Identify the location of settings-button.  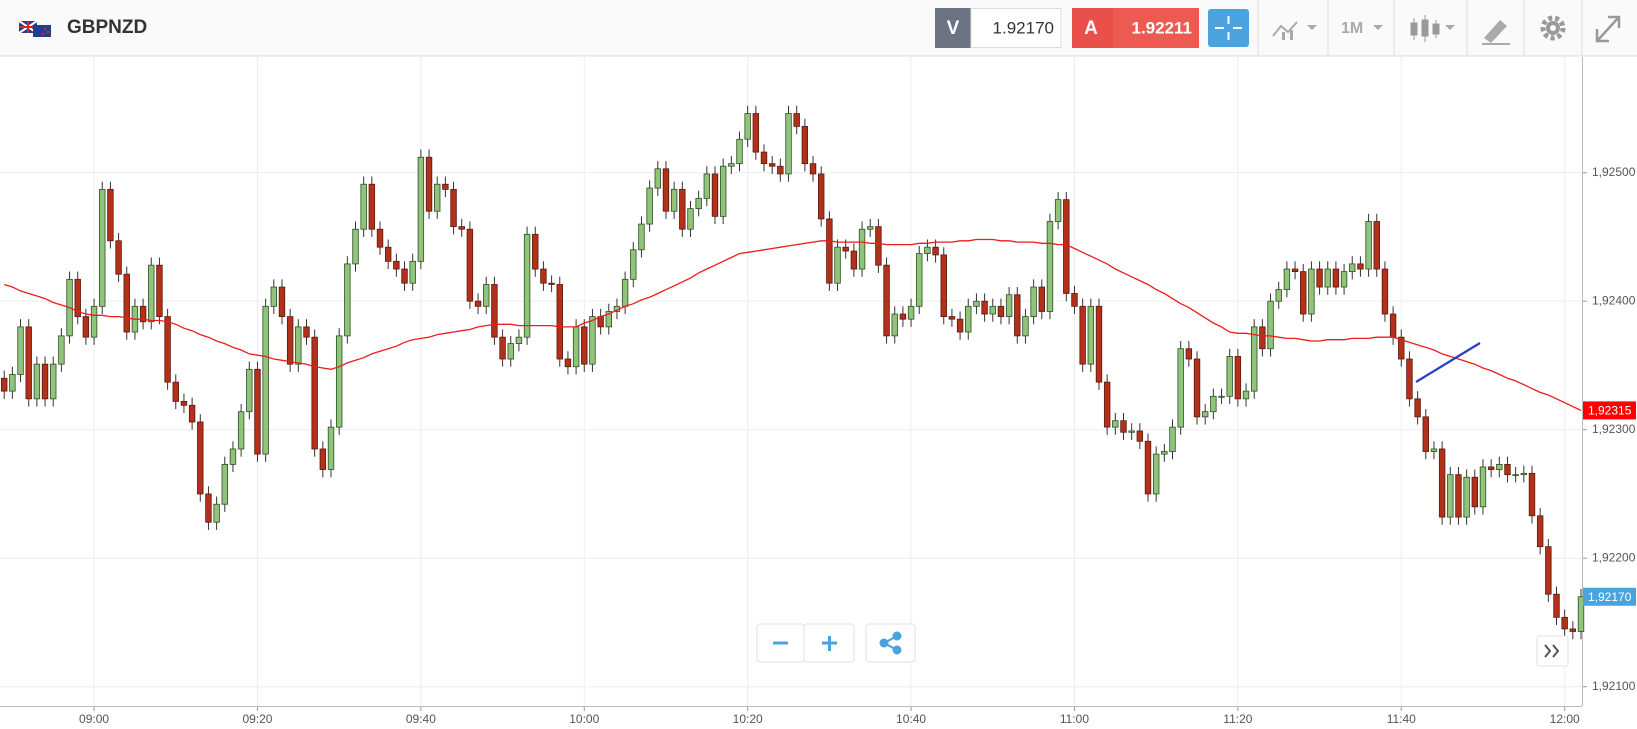
(1553, 28).